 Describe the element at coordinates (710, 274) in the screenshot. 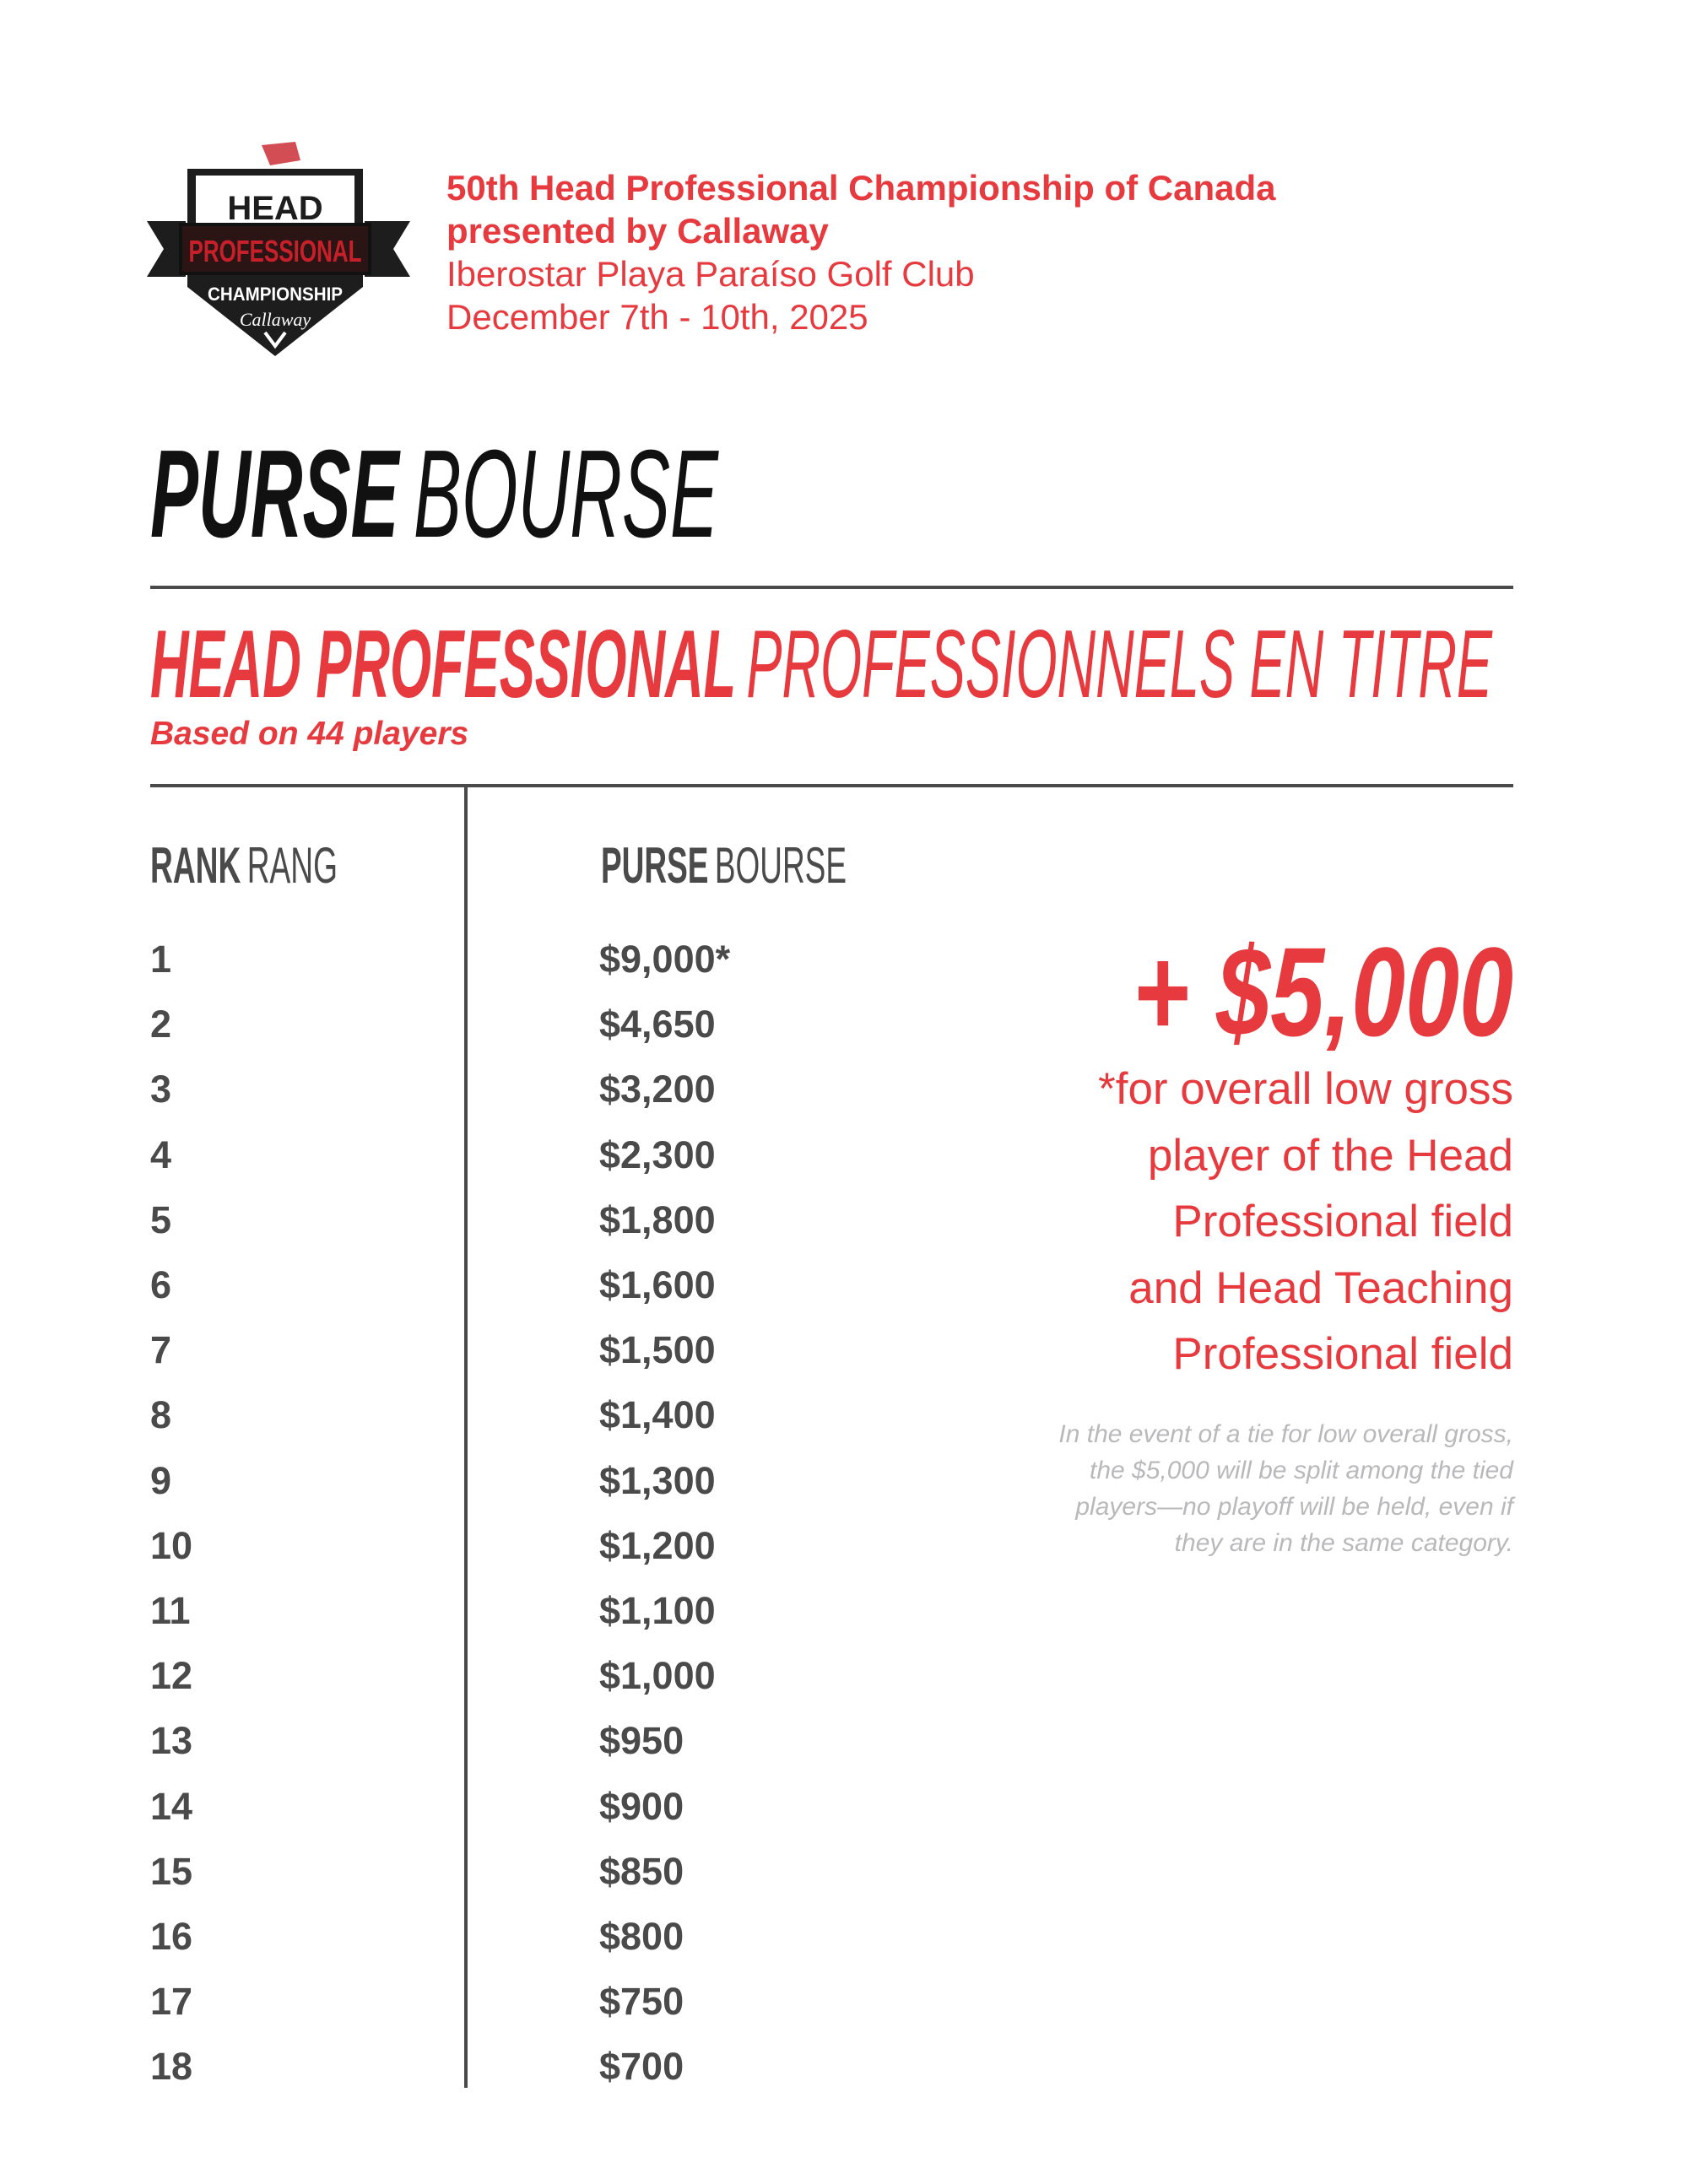

I see `event-venue: Iberostar Playa Paraíso Golf Club` at that location.